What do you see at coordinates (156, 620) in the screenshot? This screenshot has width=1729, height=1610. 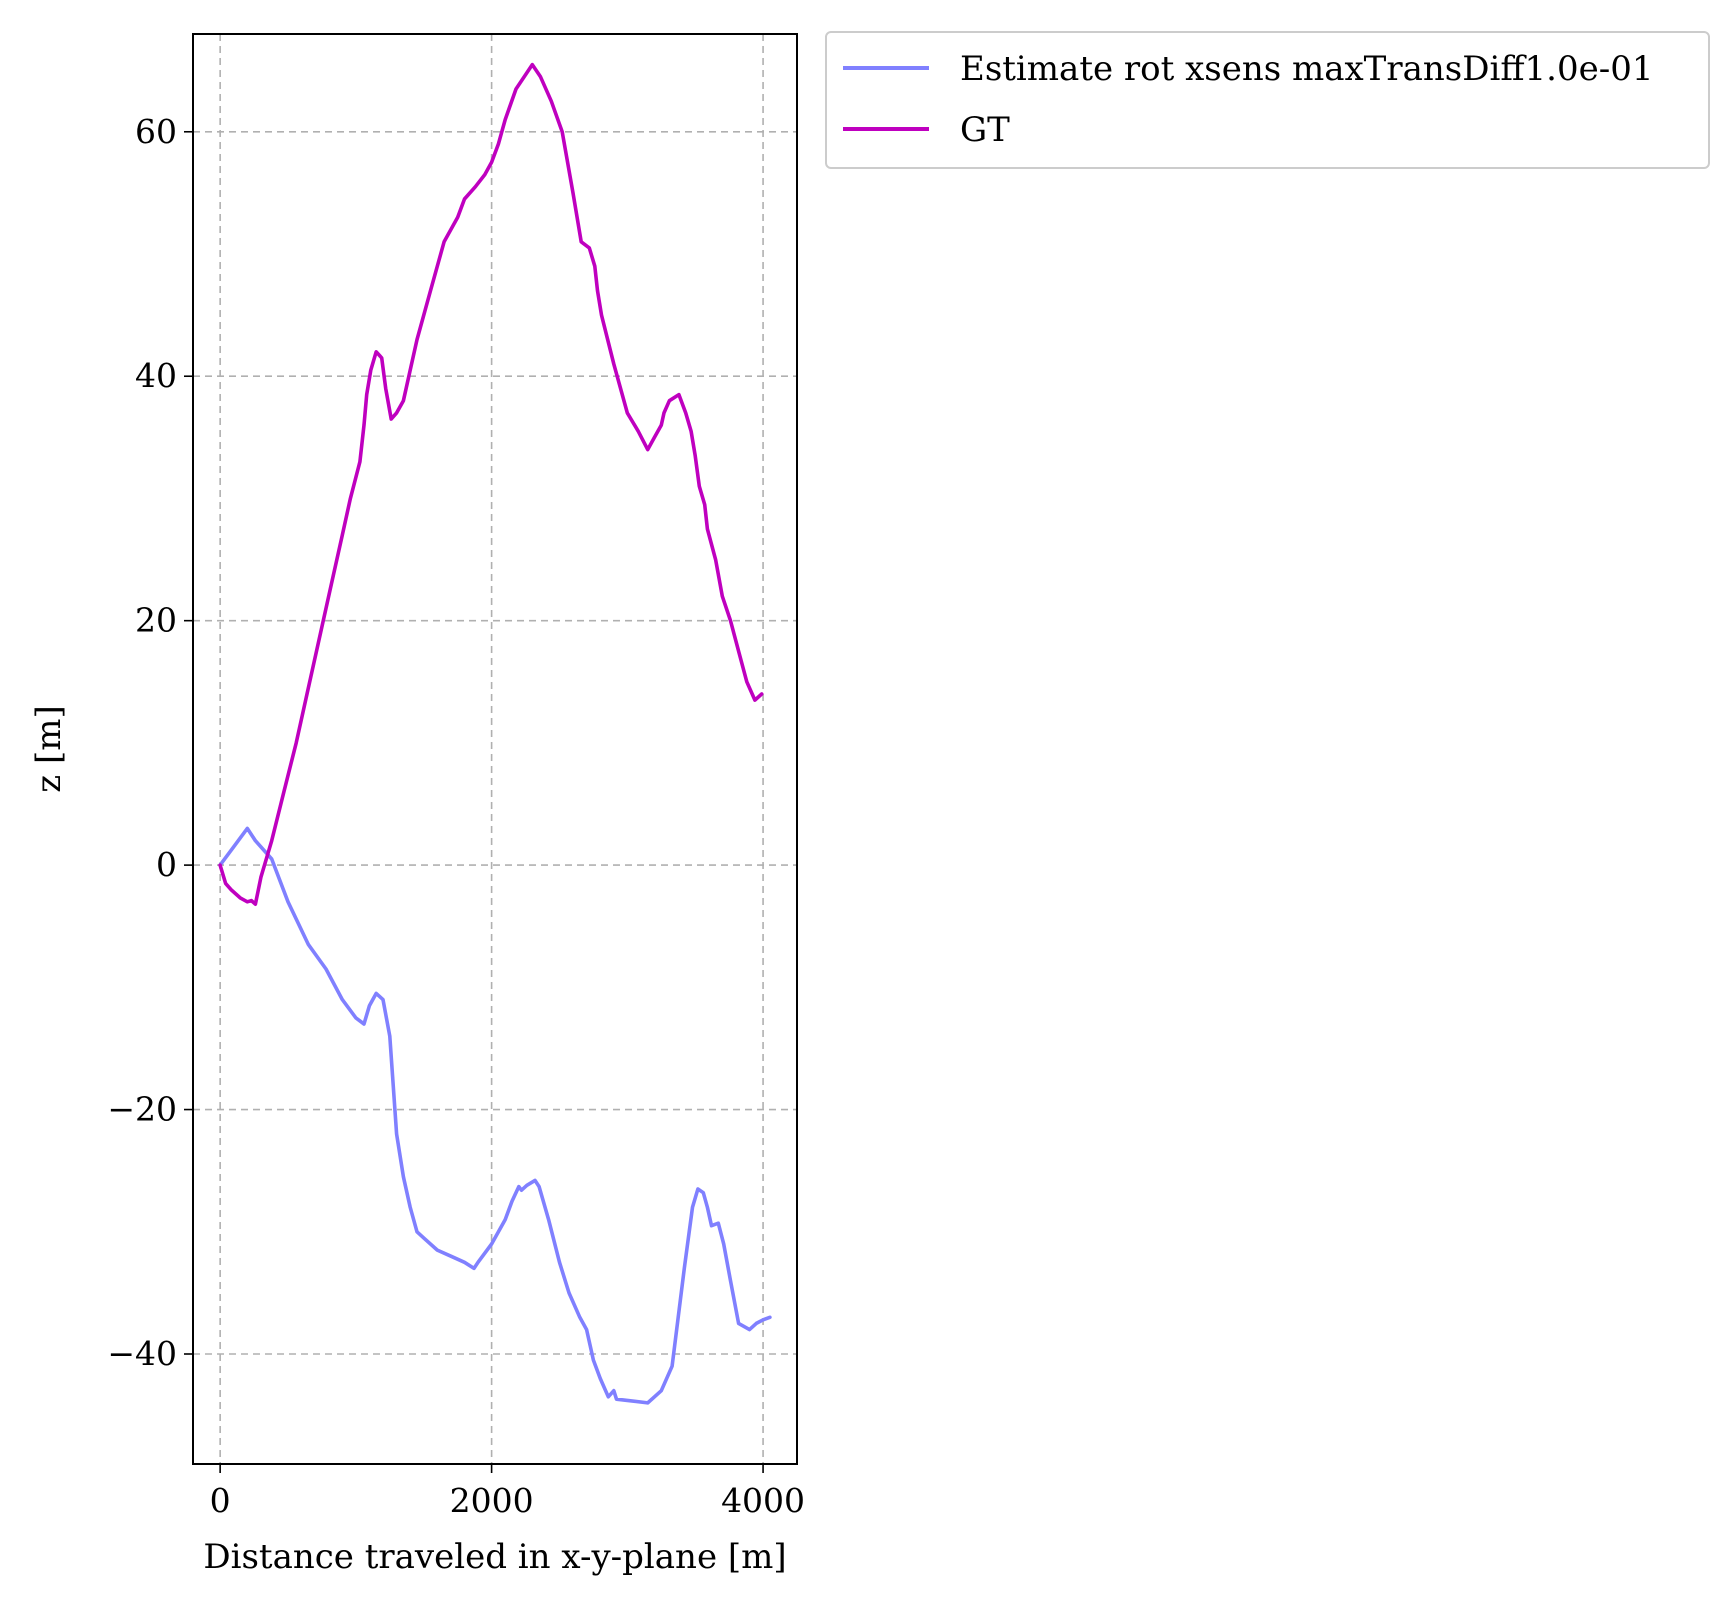 I see `y-tick-label: 20` at bounding box center [156, 620].